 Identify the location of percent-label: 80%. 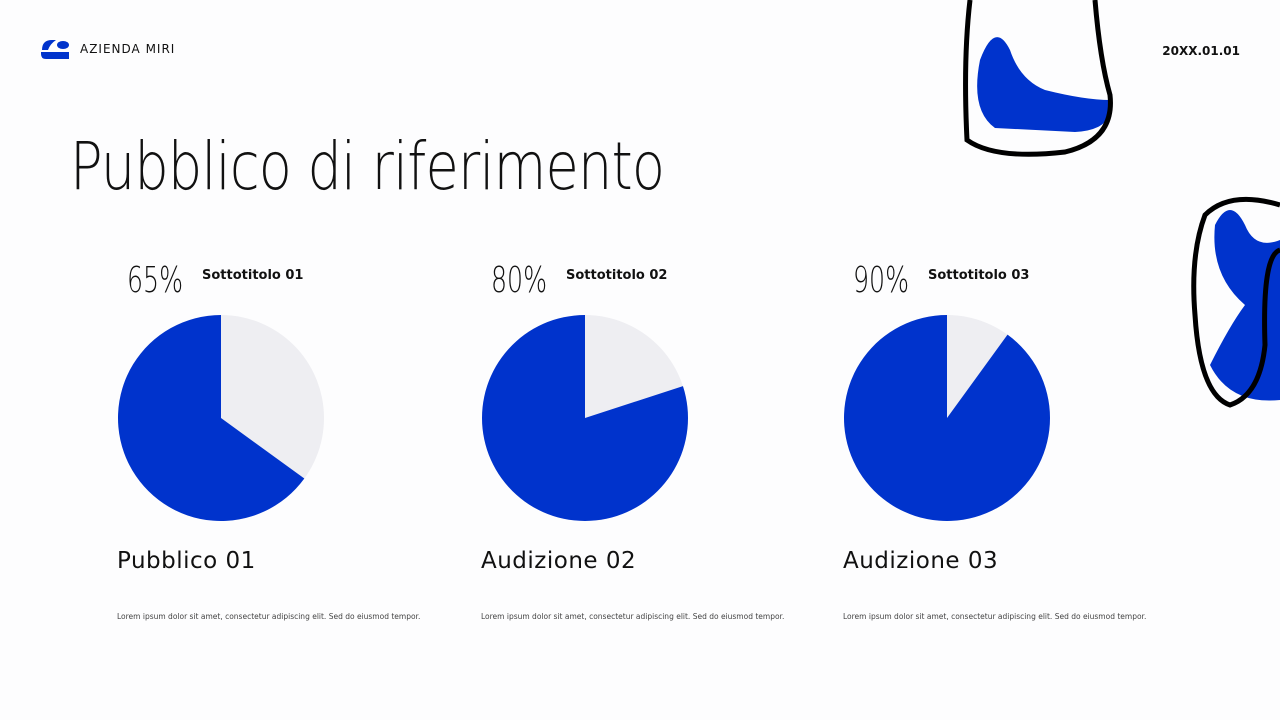
(519, 280).